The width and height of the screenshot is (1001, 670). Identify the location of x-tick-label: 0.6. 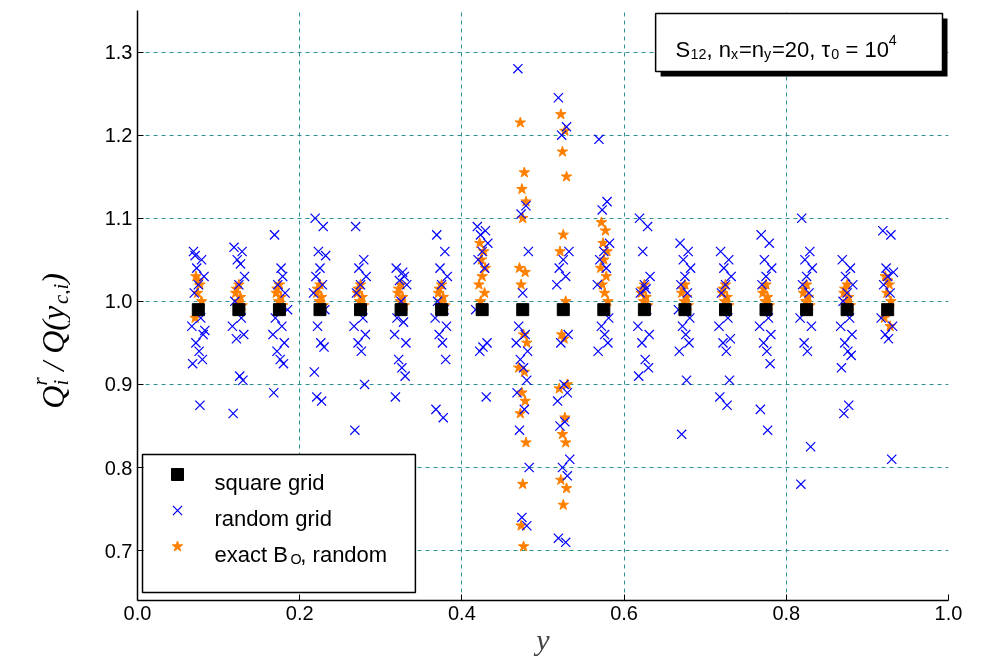
(624, 612).